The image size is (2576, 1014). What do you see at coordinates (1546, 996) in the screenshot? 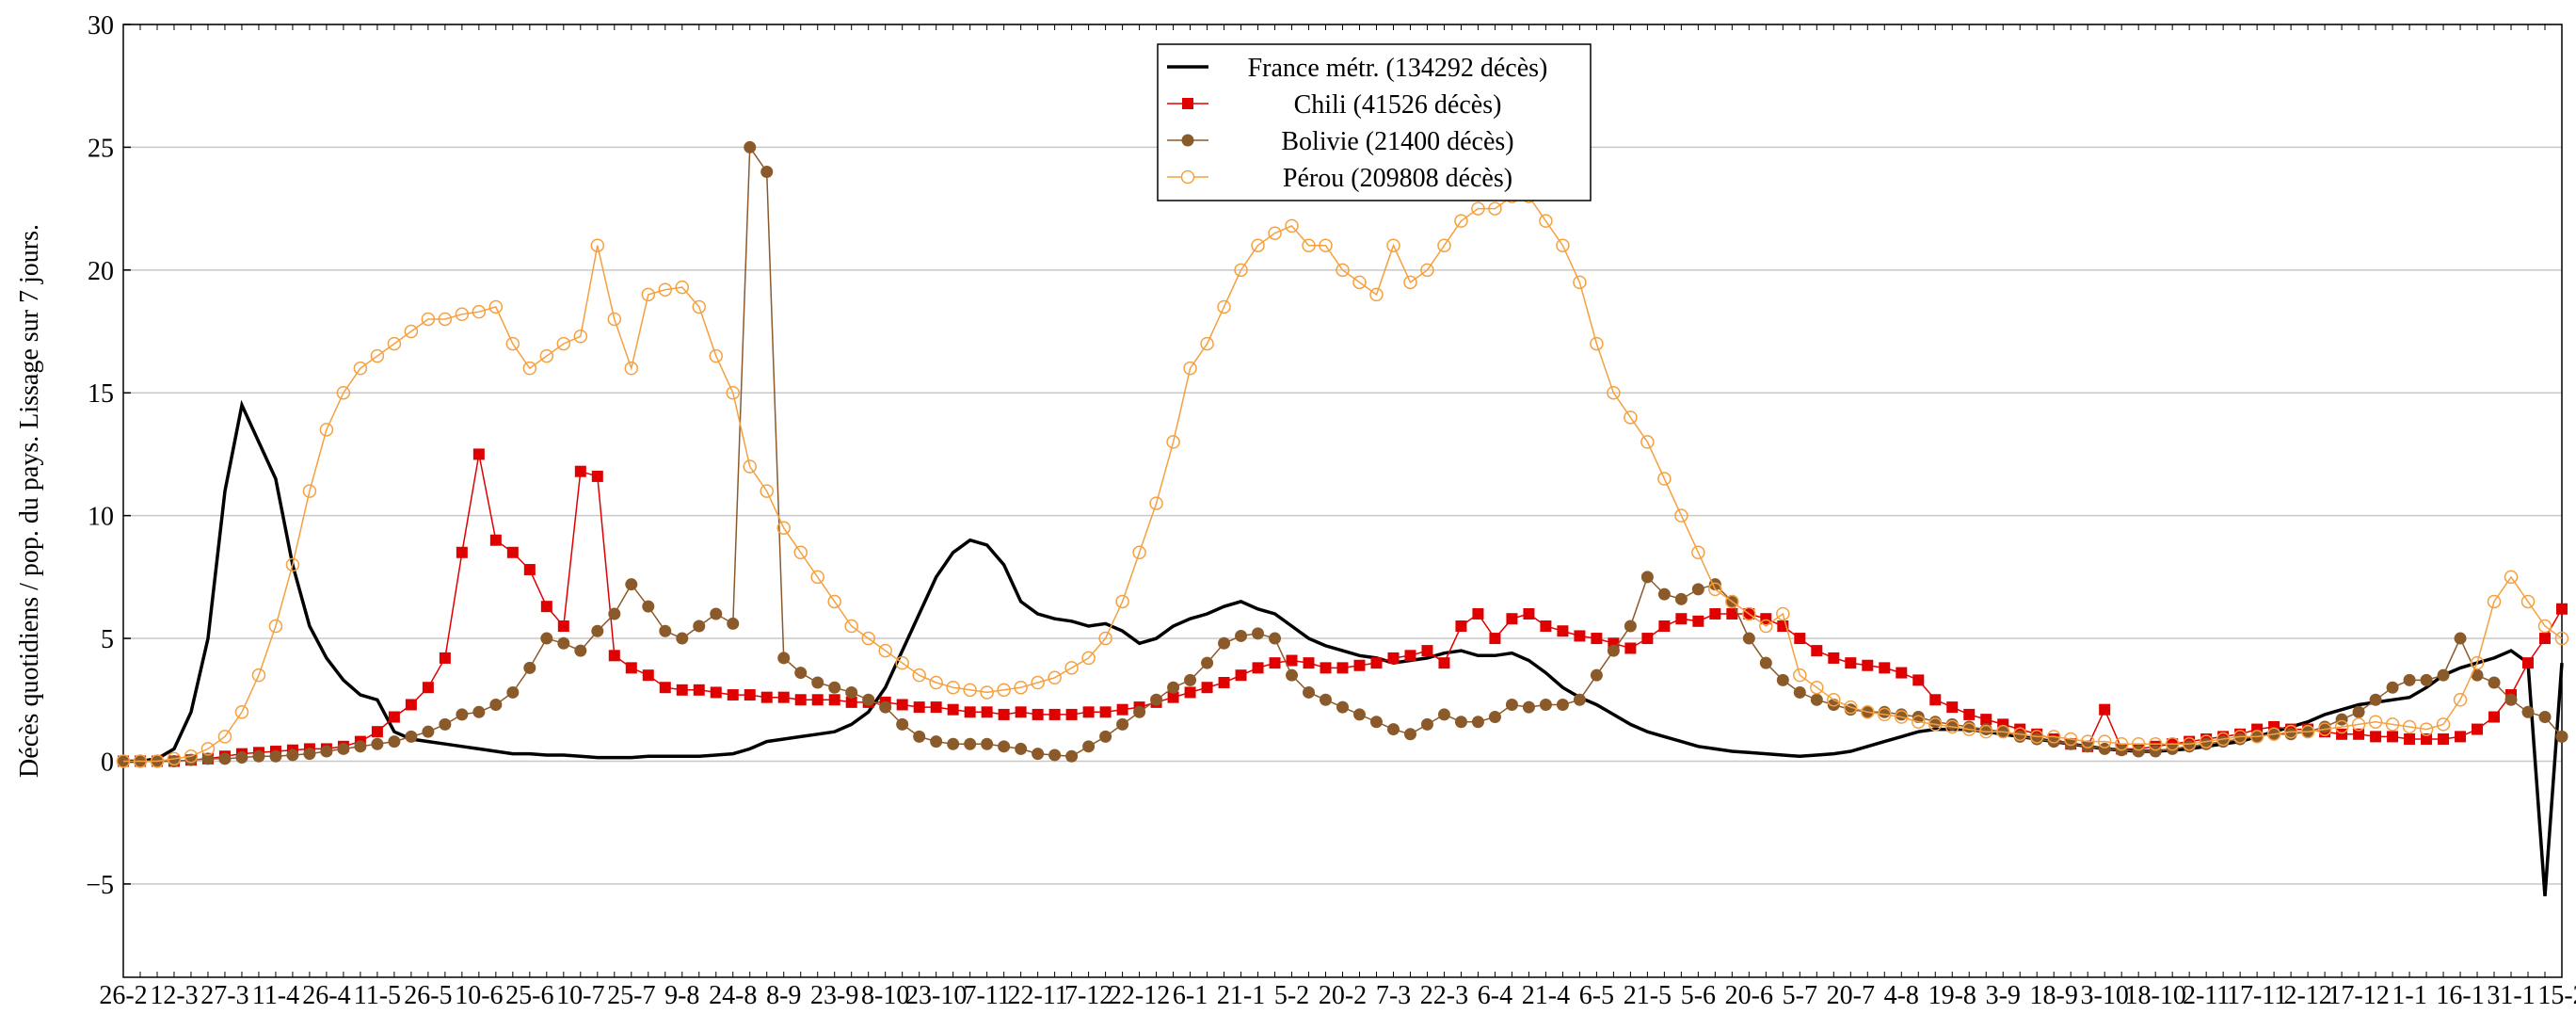
I see `x-tick-label: 21-4` at bounding box center [1546, 996].